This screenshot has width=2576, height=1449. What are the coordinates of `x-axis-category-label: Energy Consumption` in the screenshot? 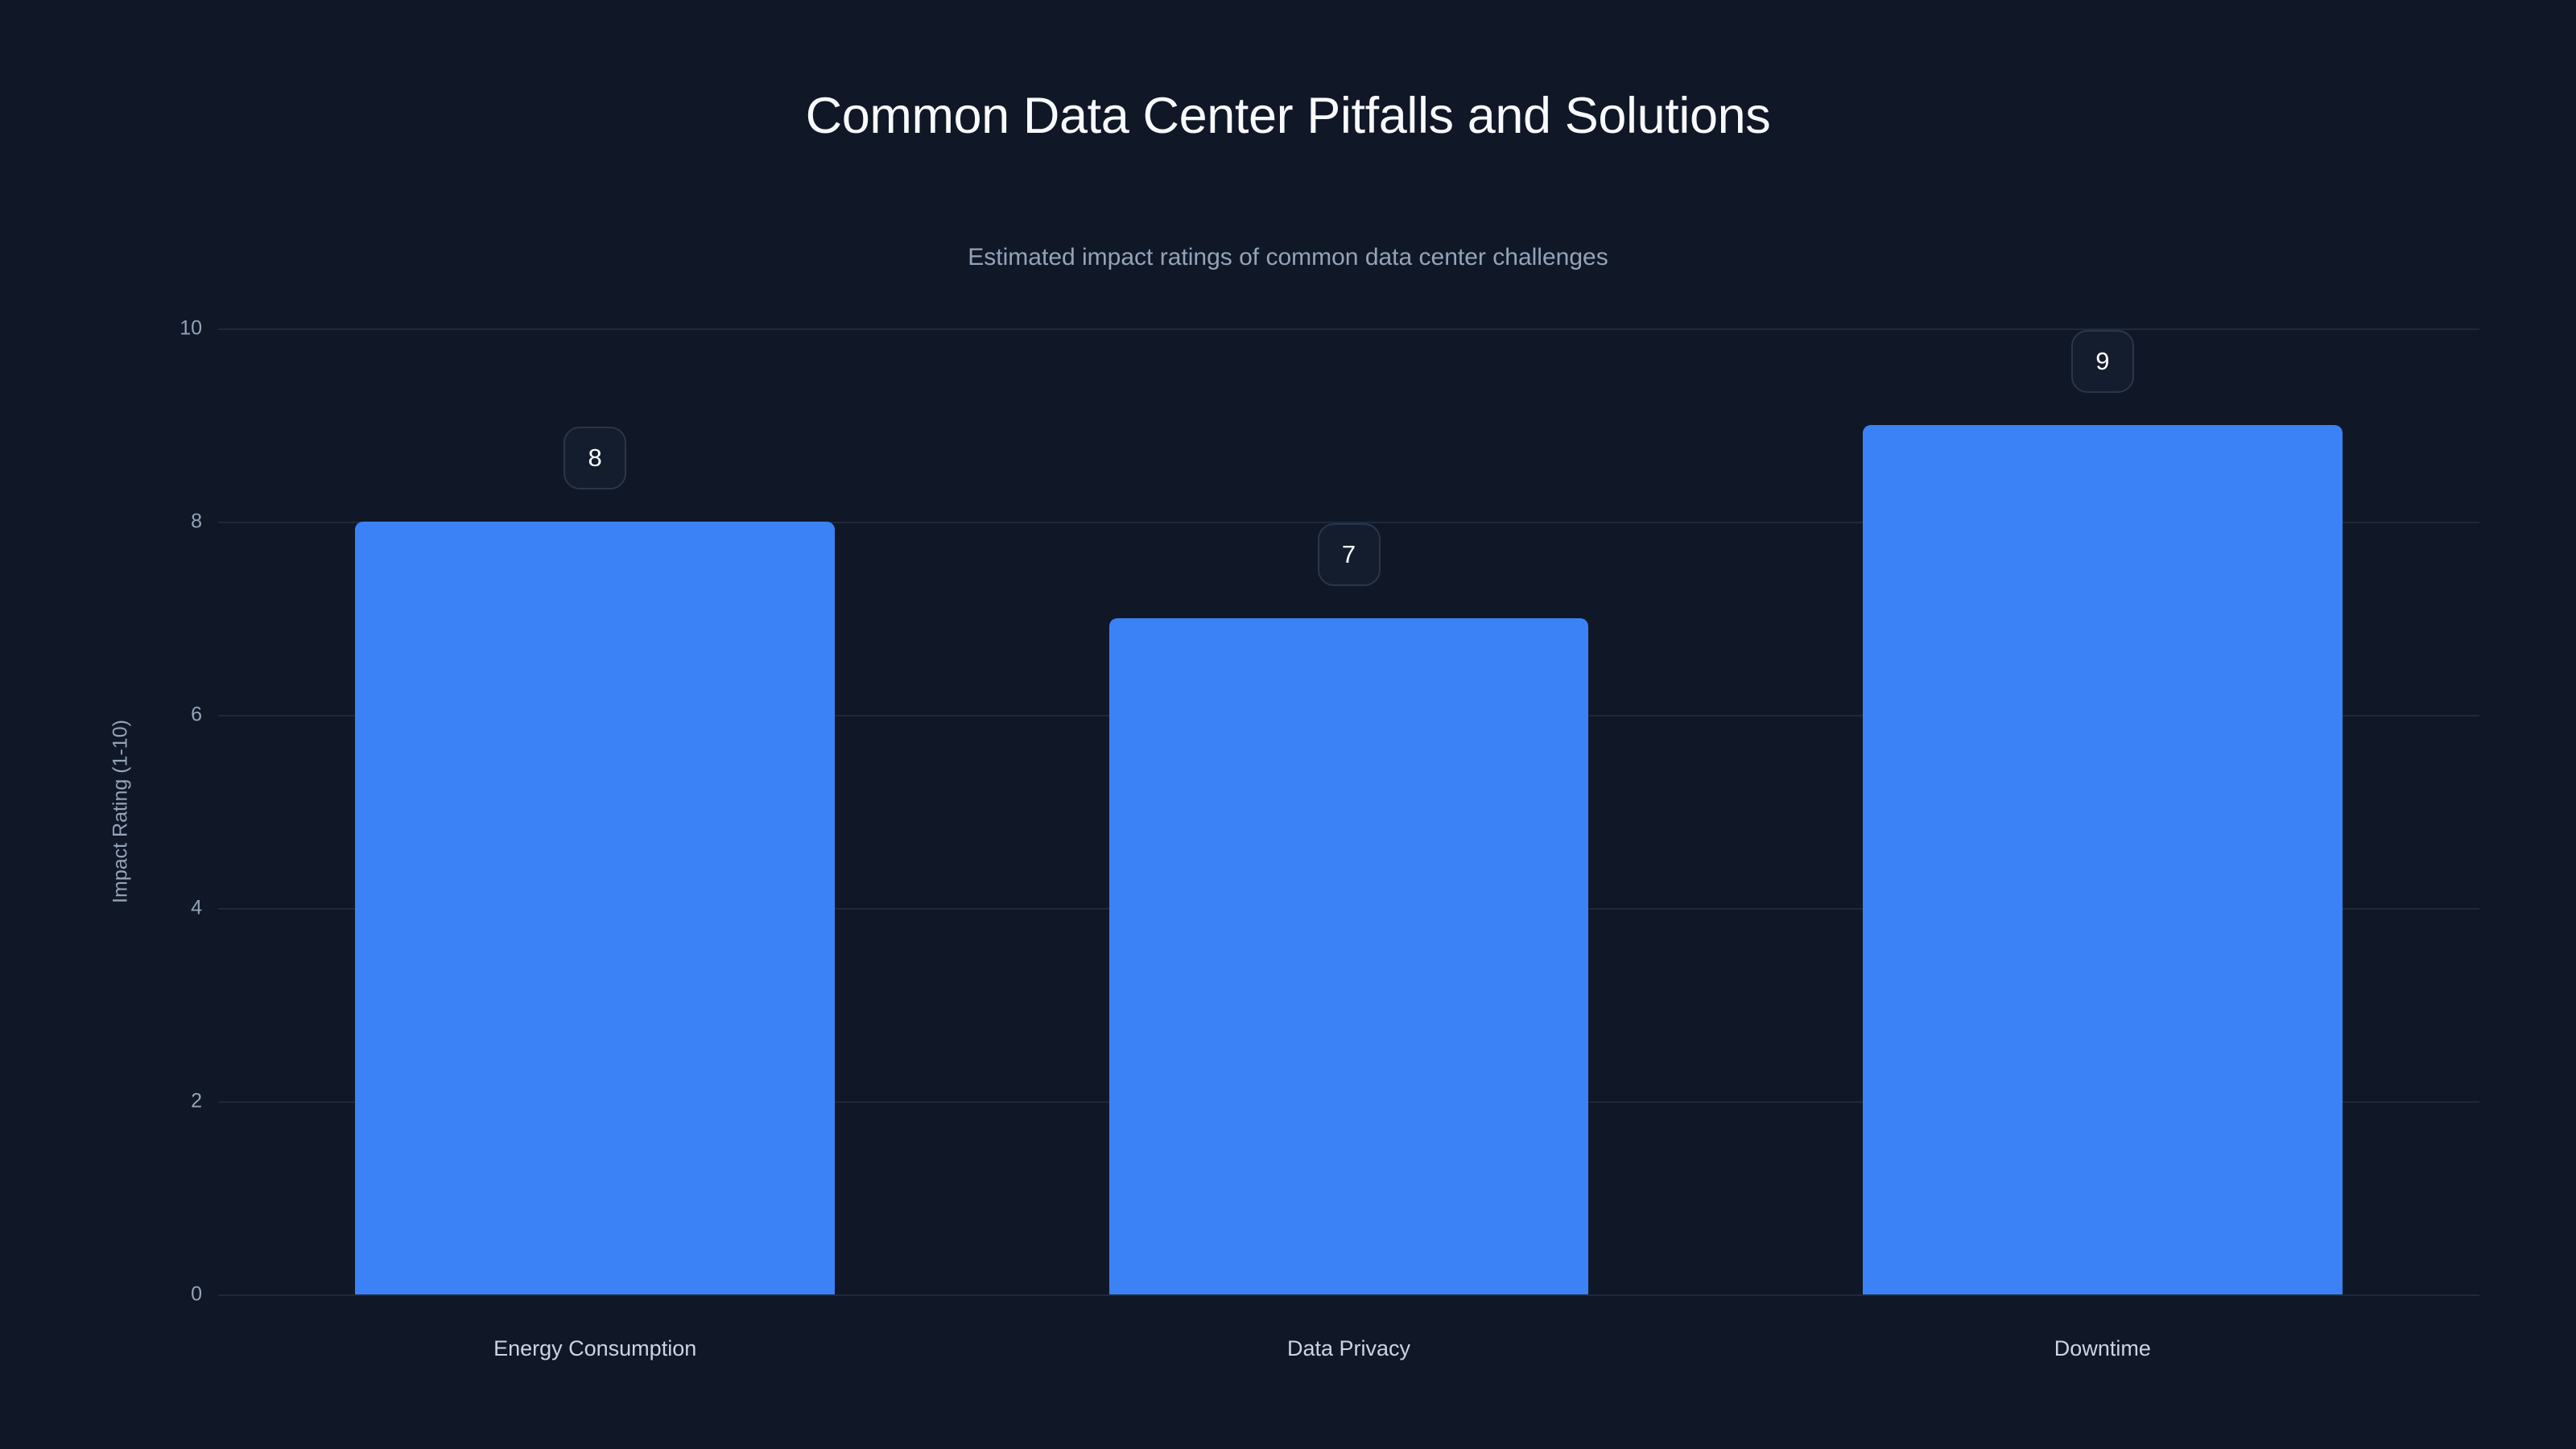 It's located at (595, 1348).